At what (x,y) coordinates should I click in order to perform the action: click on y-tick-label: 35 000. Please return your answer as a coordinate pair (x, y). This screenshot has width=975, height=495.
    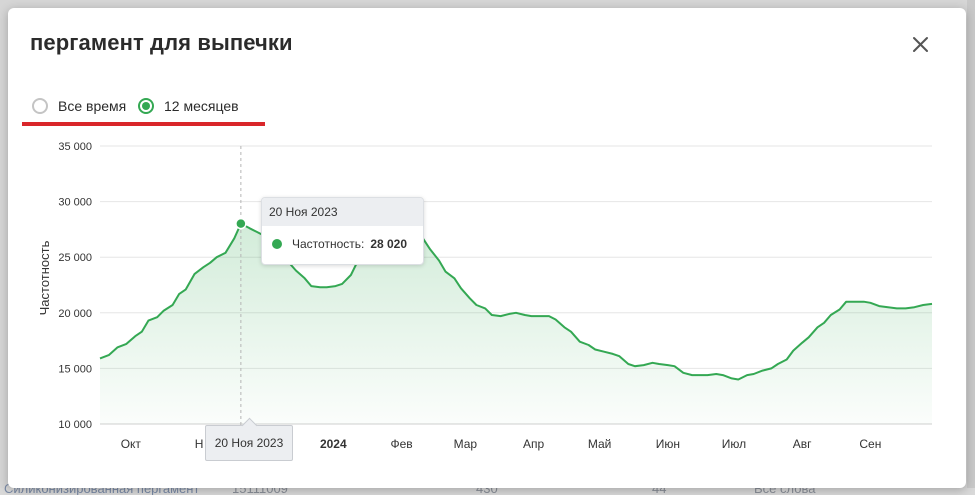
    Looking at the image, I should click on (75, 147).